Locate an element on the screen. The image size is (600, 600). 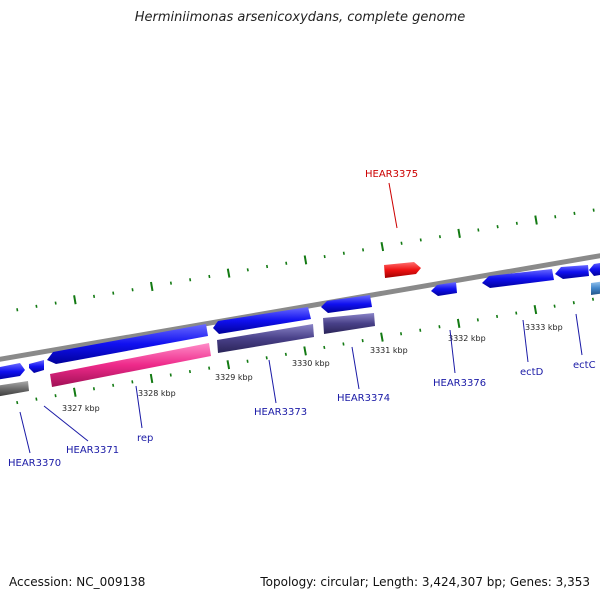
kbp-label-3328: 3328 kbp is located at coordinates (157, 393).